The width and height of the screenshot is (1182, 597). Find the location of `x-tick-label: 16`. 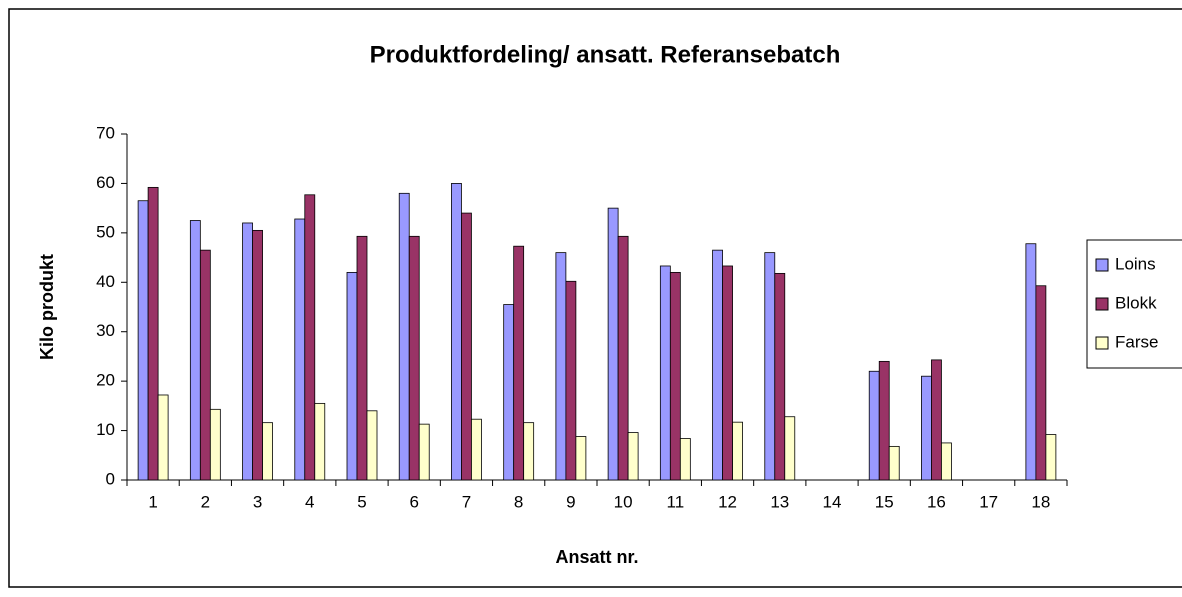

x-tick-label: 16 is located at coordinates (936, 501).